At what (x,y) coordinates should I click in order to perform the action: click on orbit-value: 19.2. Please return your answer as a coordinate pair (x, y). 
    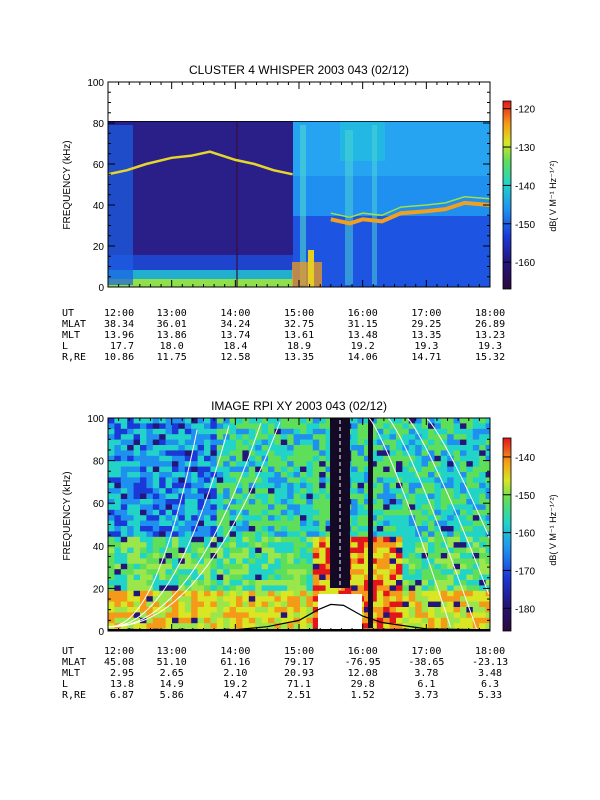
    Looking at the image, I should click on (235, 684).